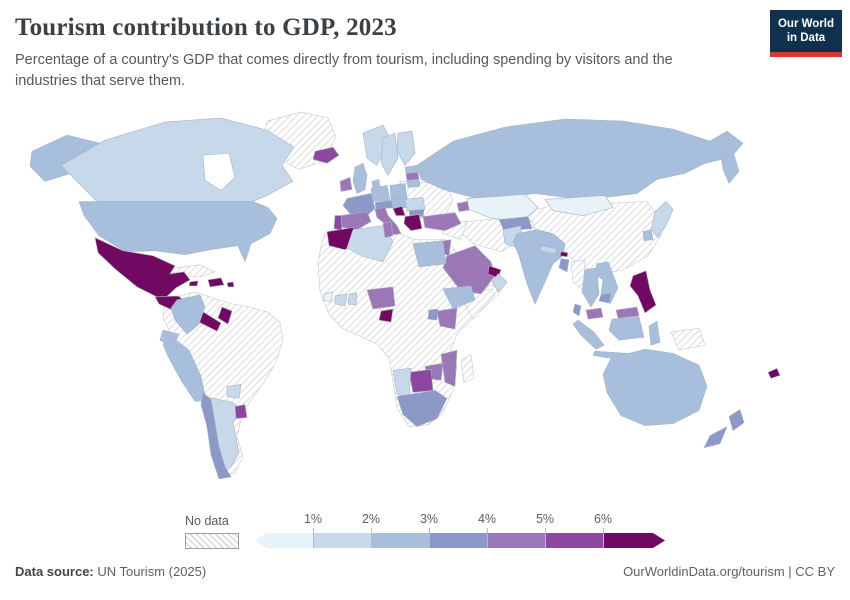  I want to click on country-indonesia-borneo, so click(626, 328).